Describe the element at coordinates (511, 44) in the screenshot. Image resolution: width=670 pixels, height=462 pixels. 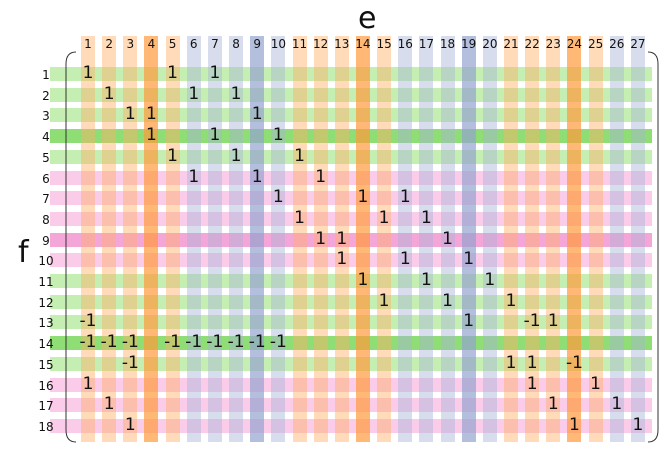
I see `column-label: 21` at that location.